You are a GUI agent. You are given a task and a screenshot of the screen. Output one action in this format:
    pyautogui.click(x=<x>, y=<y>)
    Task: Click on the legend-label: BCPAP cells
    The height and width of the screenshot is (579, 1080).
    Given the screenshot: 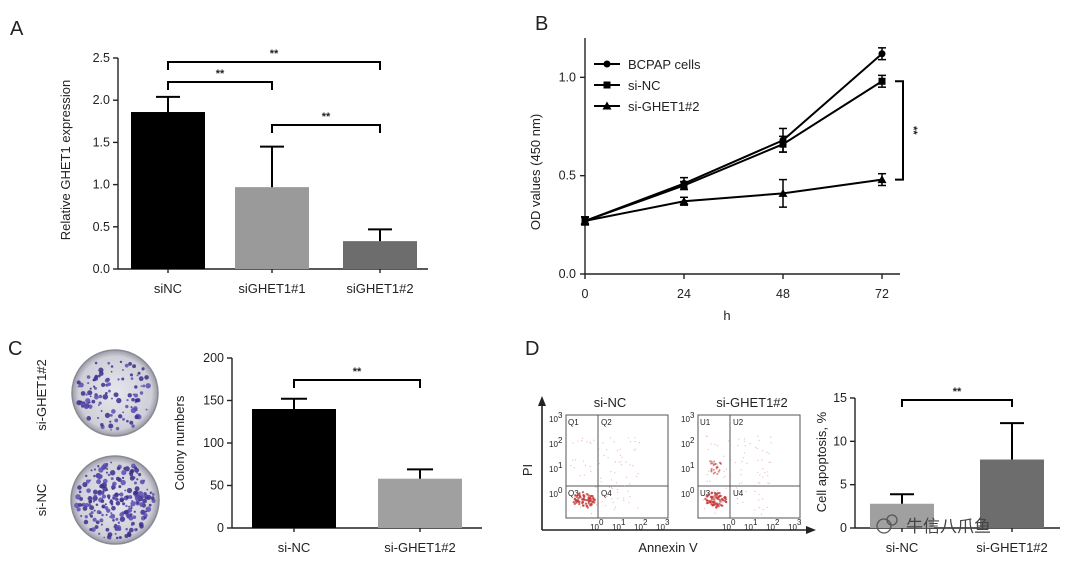 What is the action you would take?
    pyautogui.click(x=664, y=64)
    